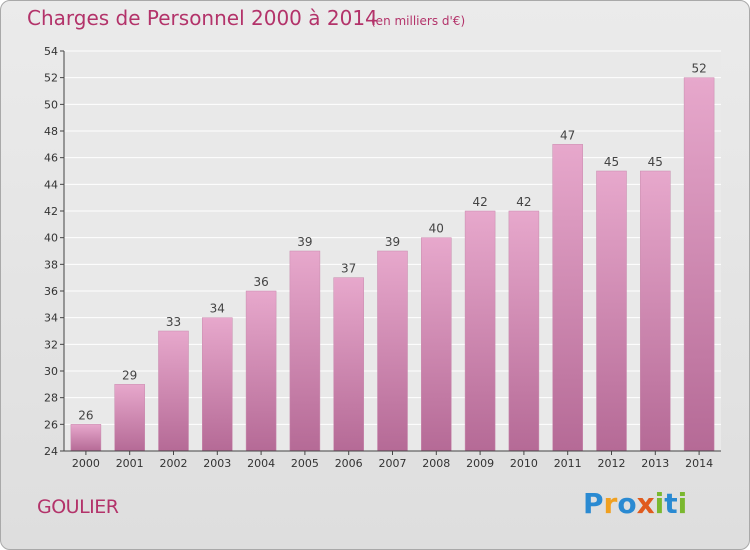  What do you see at coordinates (51, 51) in the screenshot?
I see `y-tick-label: 54` at bounding box center [51, 51].